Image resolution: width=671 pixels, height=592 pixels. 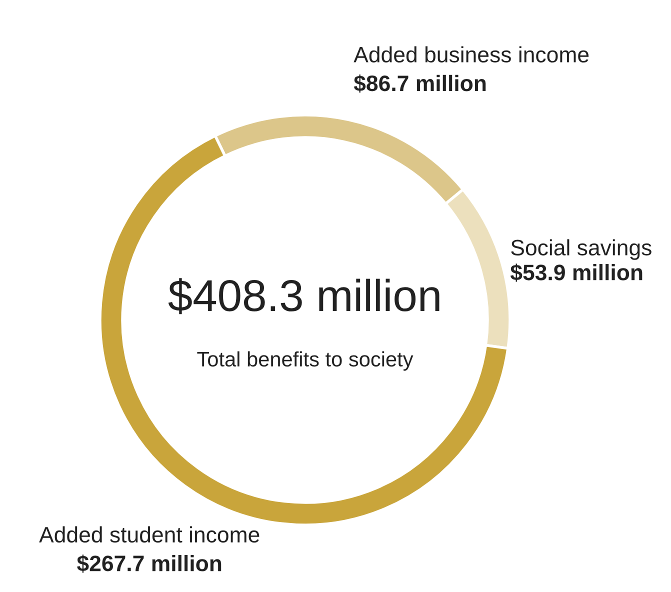 I want to click on slice-label: Added student income, so click(x=149, y=534).